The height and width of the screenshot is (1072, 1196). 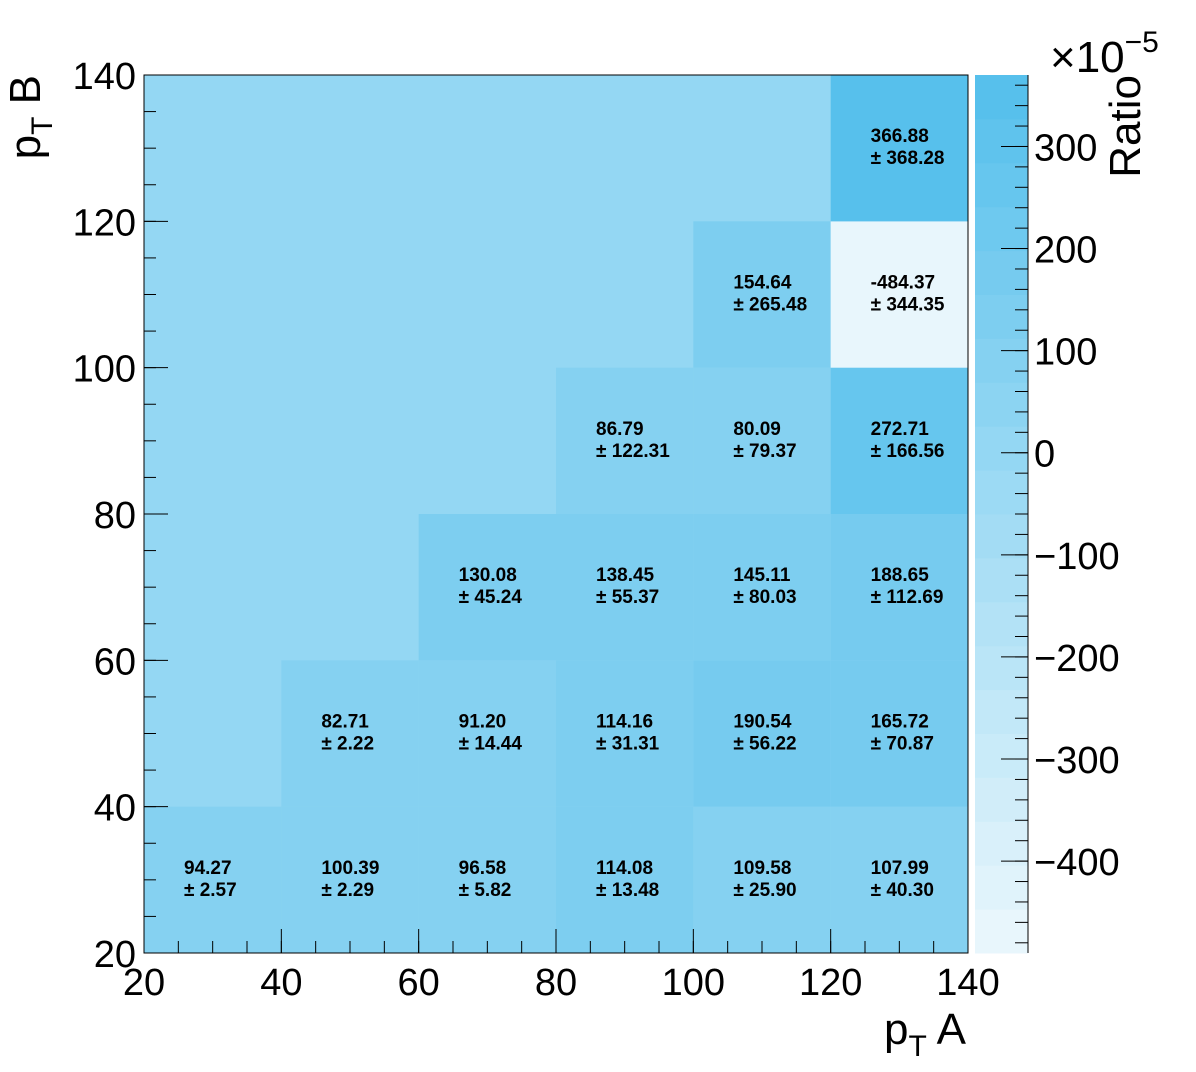 What do you see at coordinates (1142, 42) in the screenshot?
I see `z-multiplier-exponent: −5` at bounding box center [1142, 42].